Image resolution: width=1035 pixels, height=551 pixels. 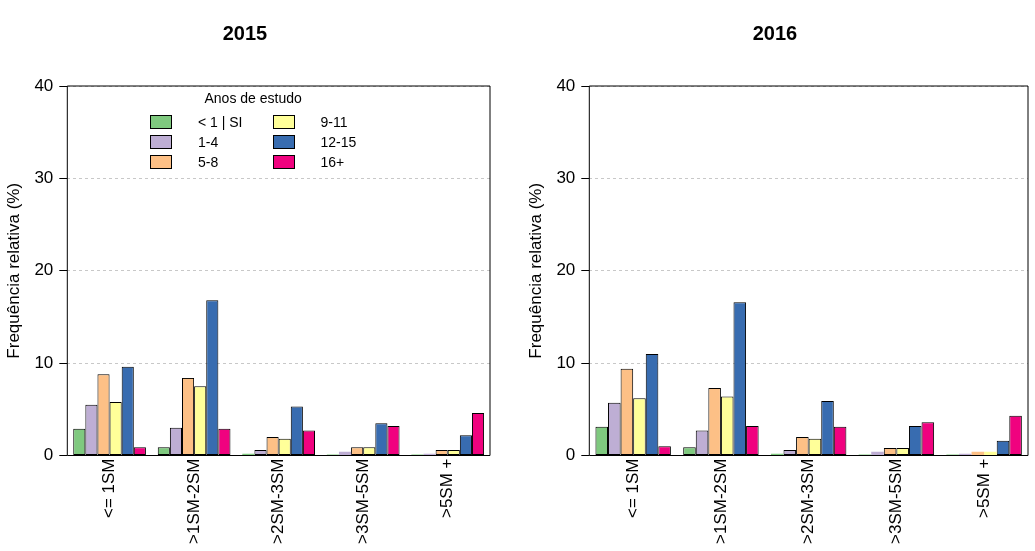 I want to click on legend-label: 1-4, so click(x=208, y=142).